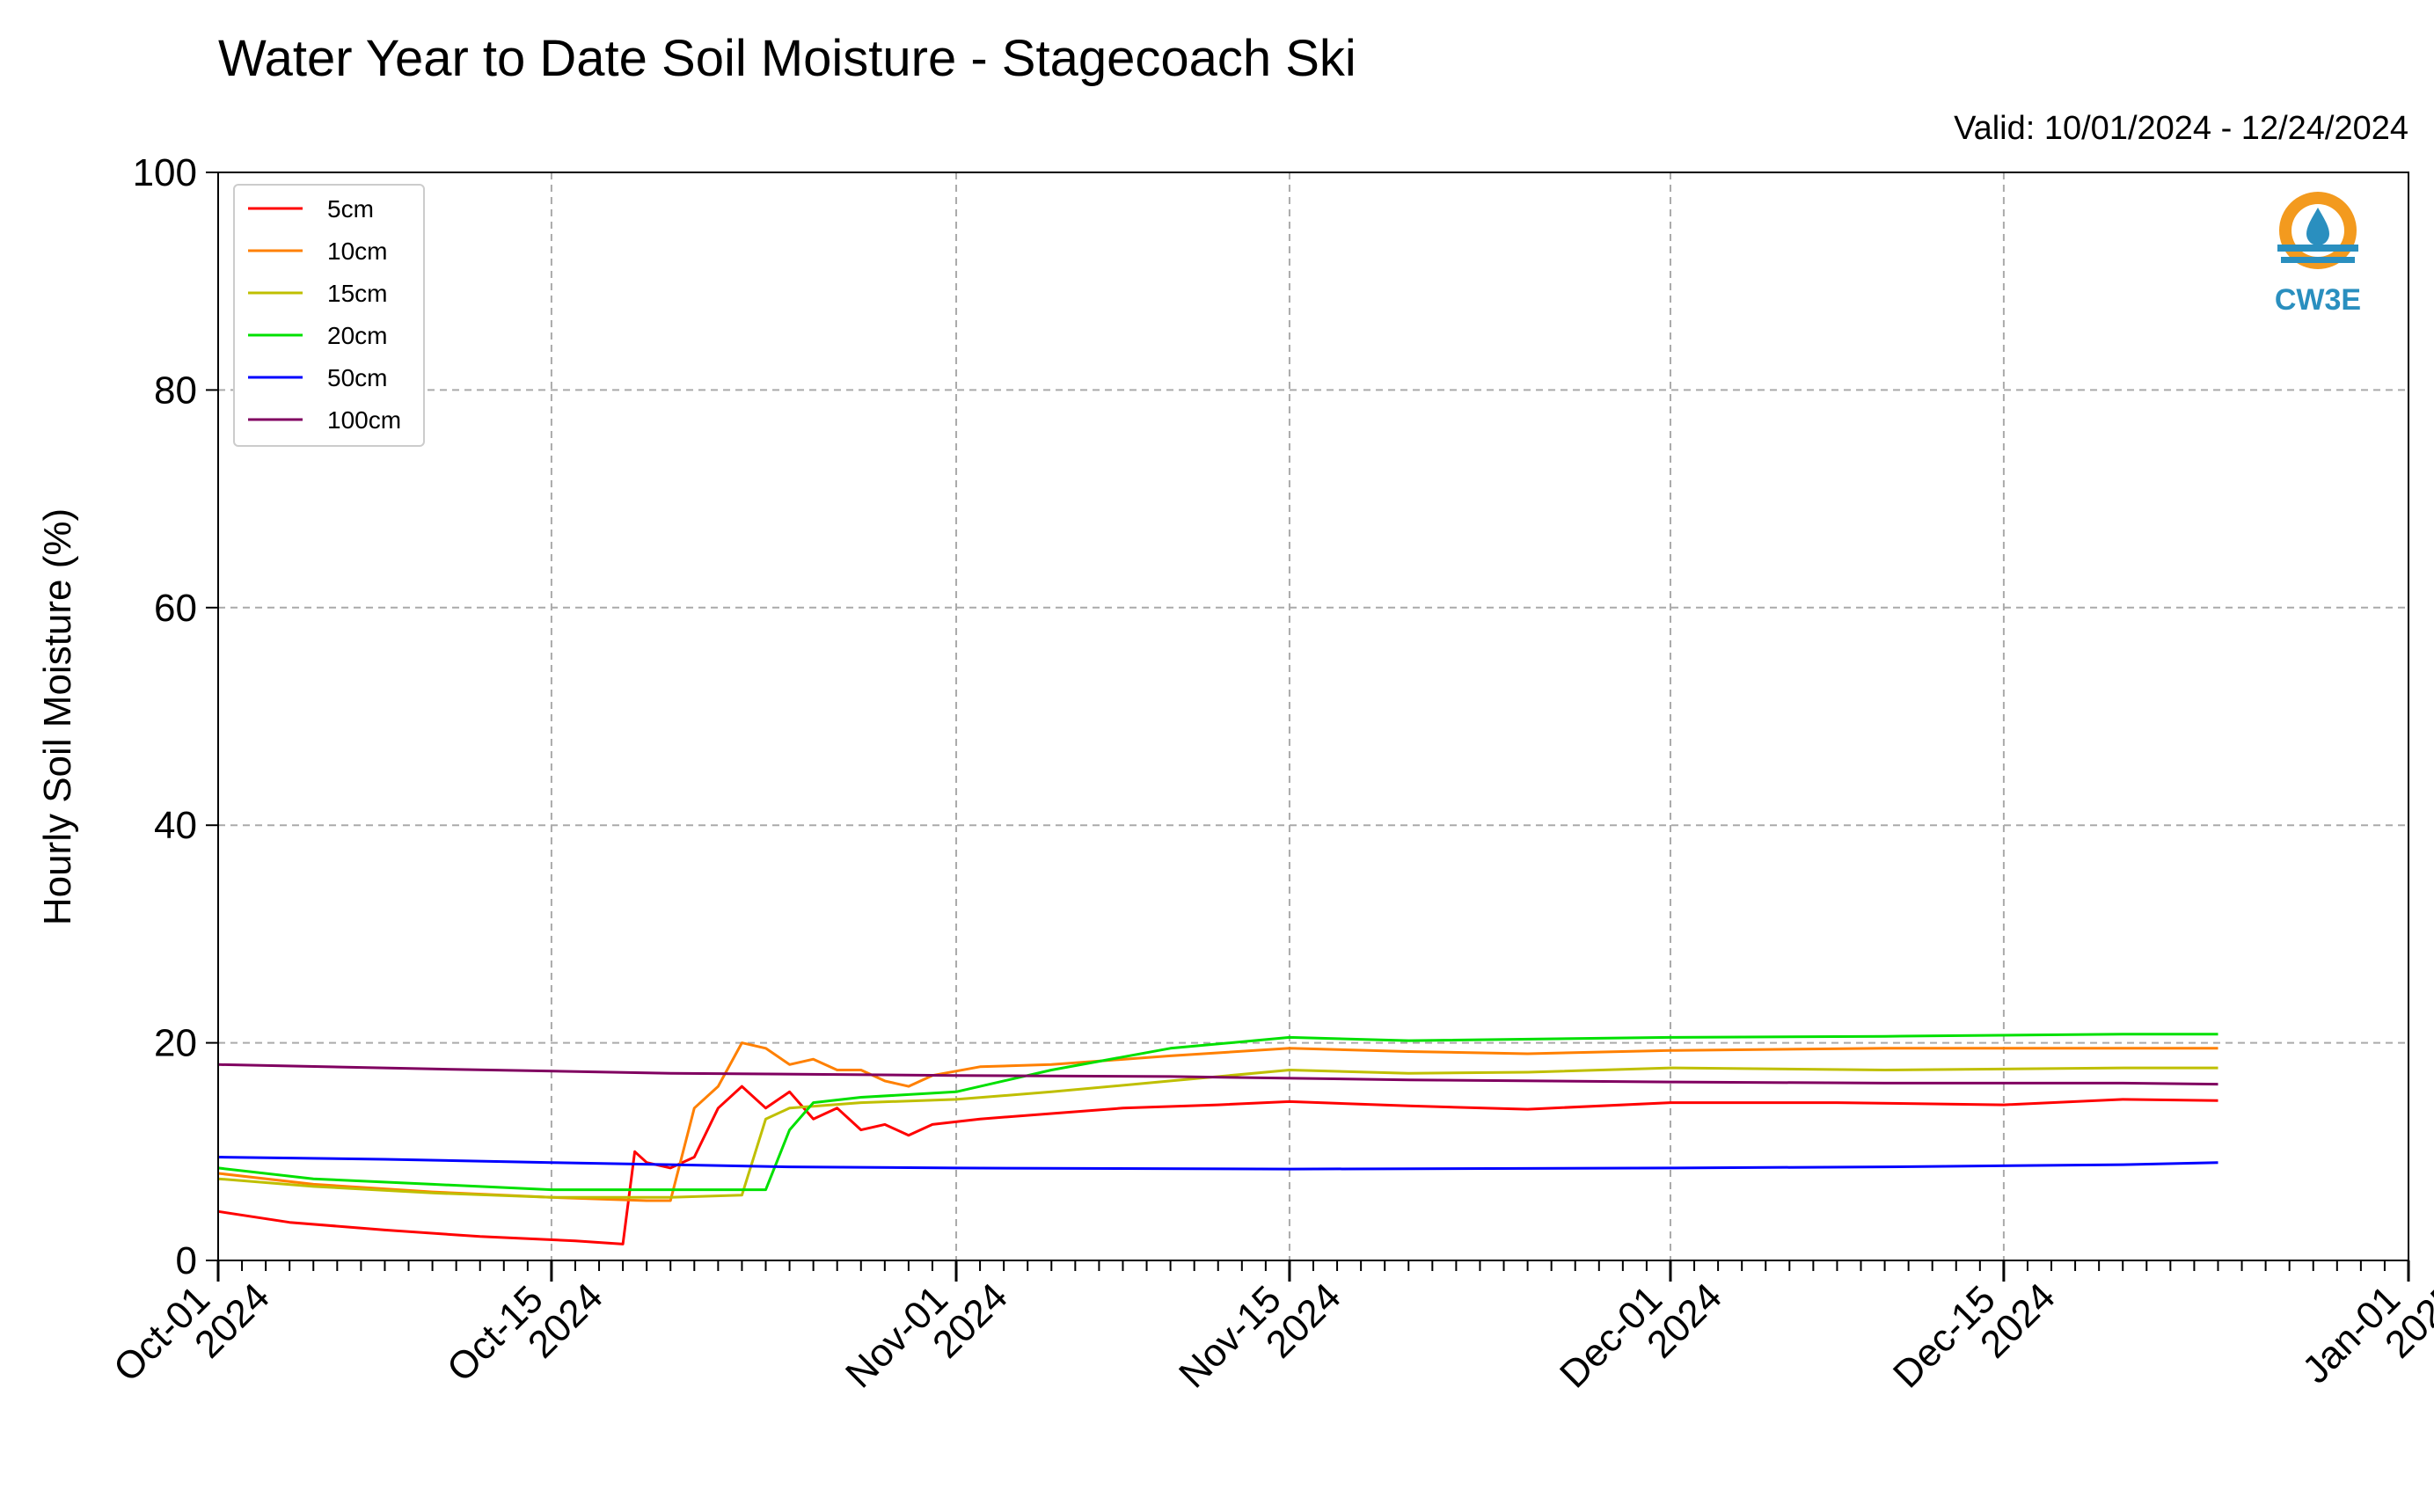 Image resolution: width=2434 pixels, height=1512 pixels. I want to click on series-line-100cm, so click(1217, 1074).